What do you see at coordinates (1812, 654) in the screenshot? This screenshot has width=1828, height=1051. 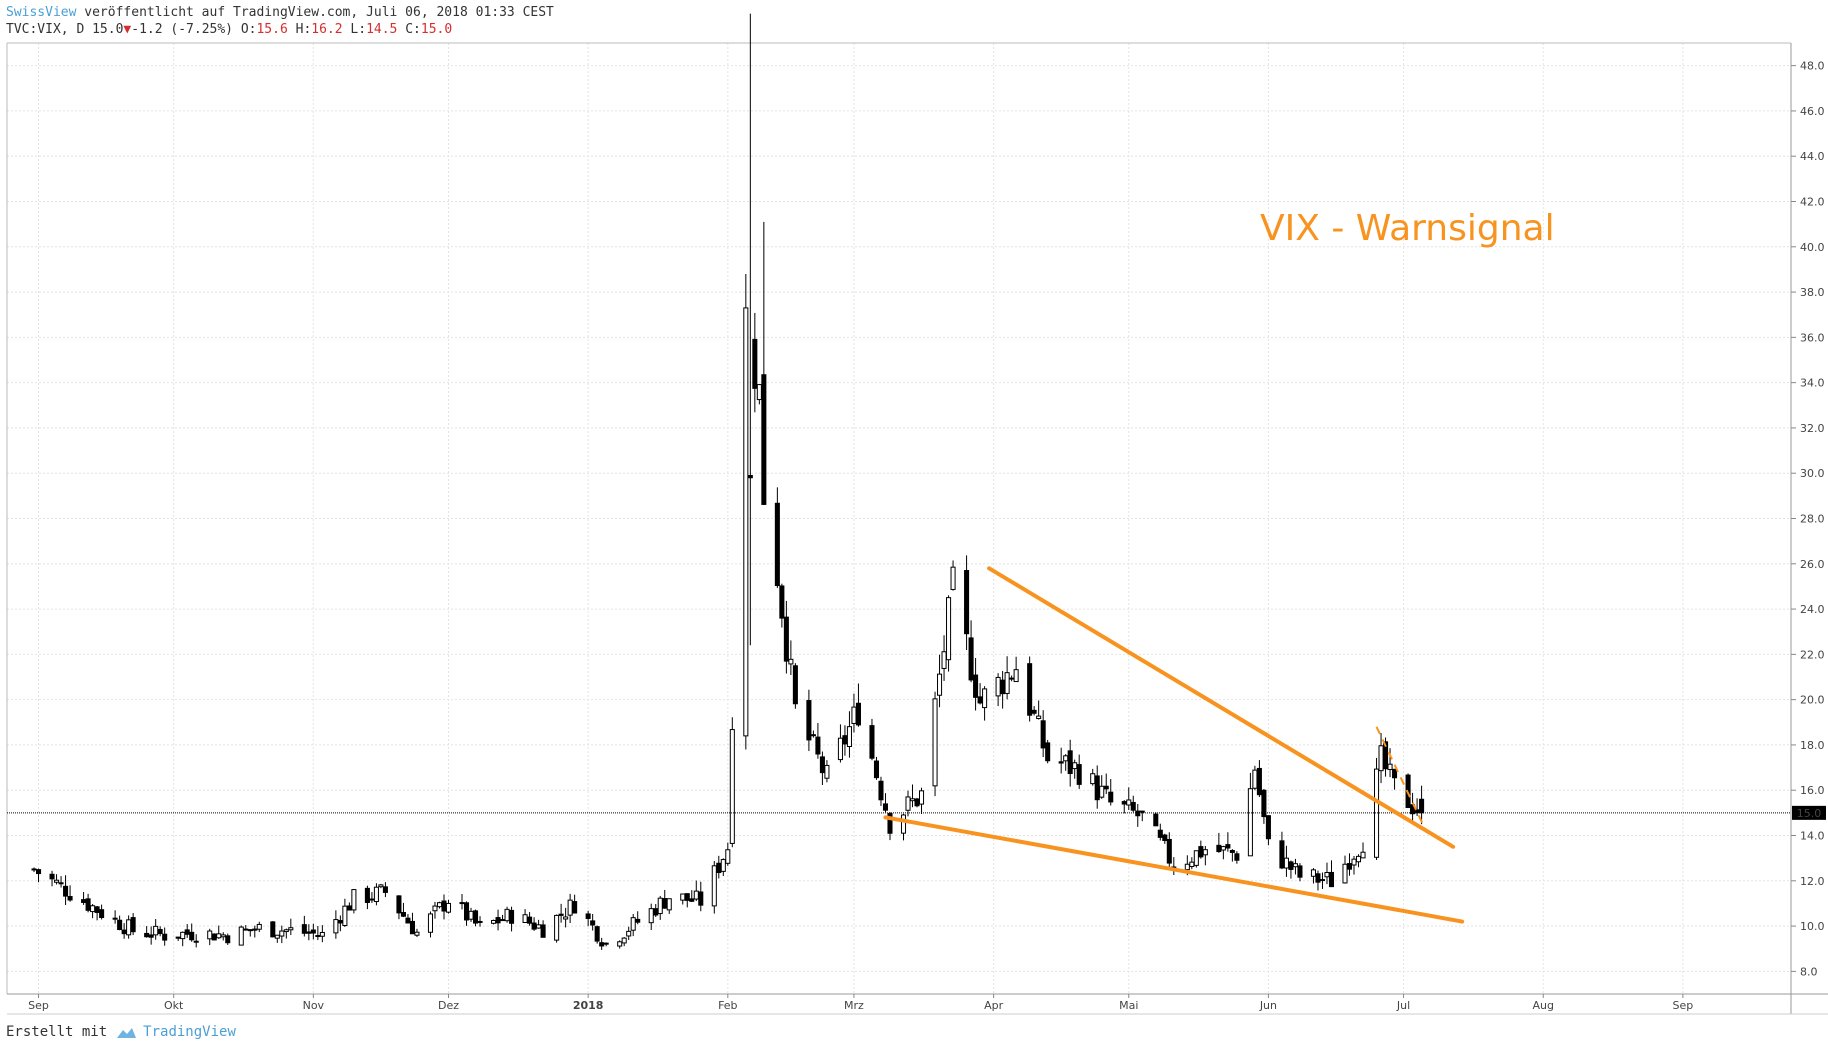 I see `y-tick-label: 22.0` at bounding box center [1812, 654].